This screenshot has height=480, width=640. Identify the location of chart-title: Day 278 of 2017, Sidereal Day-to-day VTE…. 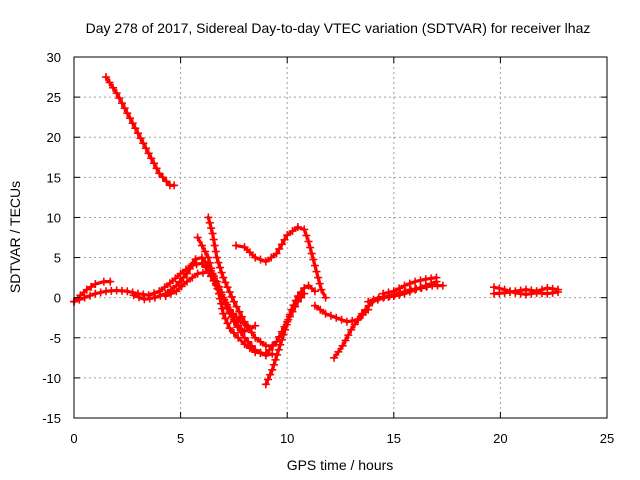
(338, 28).